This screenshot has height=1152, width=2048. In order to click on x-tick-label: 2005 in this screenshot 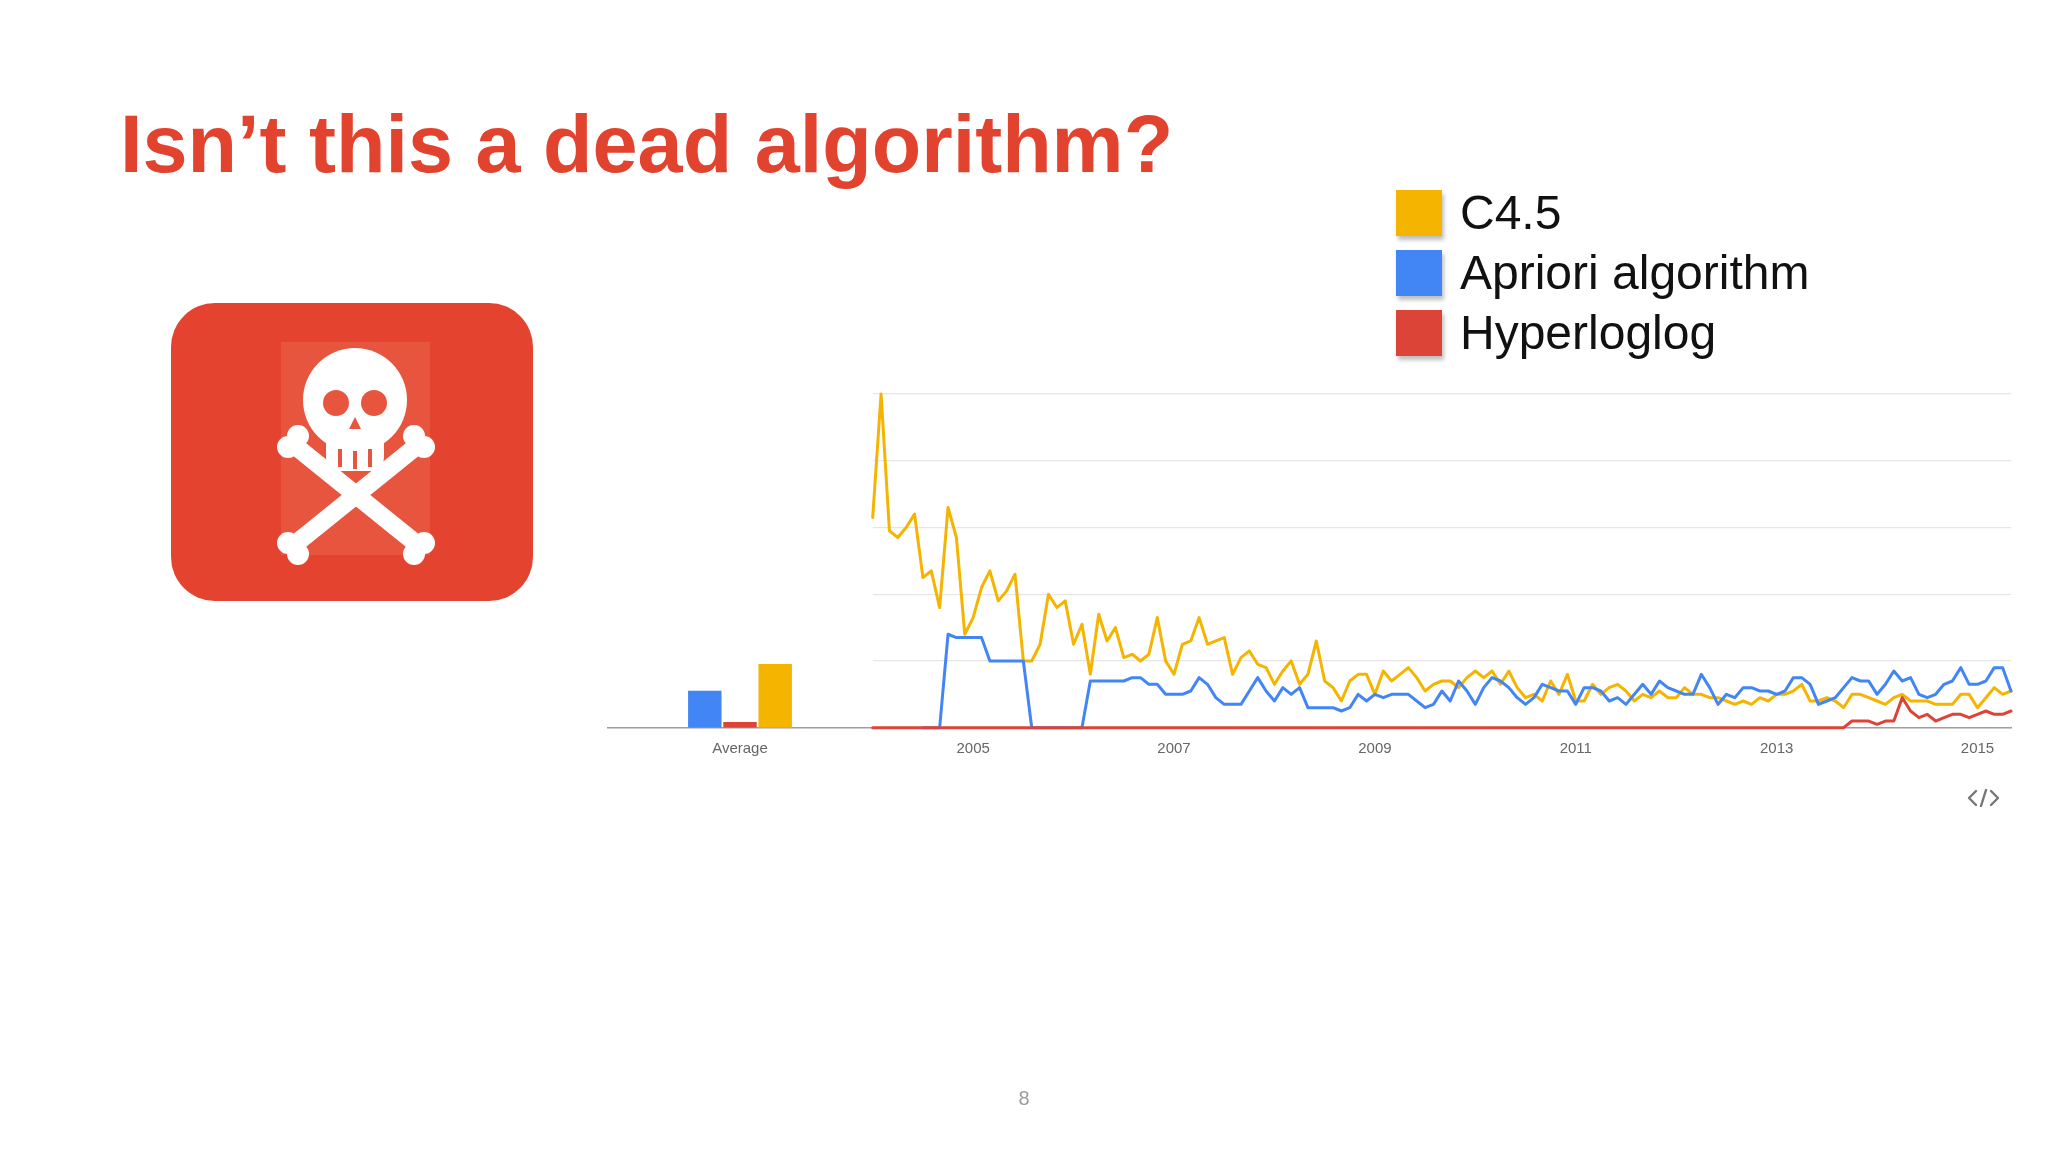, I will do `click(973, 747)`.